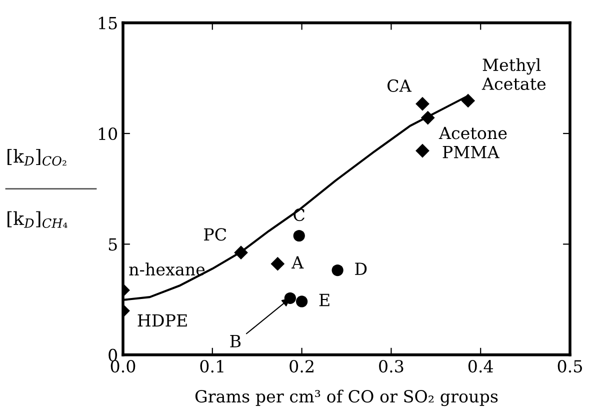 This screenshot has height=415, width=600. Describe the element at coordinates (471, 152) in the screenshot. I see `annotation: PMMA` at that location.